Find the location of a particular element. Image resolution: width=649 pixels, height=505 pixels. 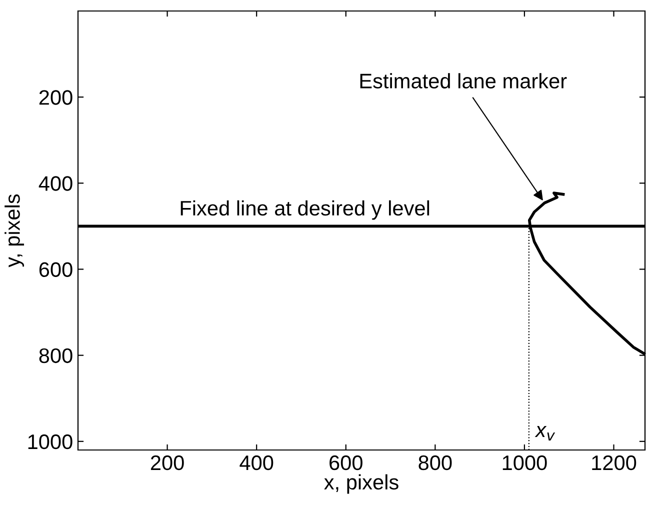

x-tick-label: 1200 is located at coordinates (614, 462).